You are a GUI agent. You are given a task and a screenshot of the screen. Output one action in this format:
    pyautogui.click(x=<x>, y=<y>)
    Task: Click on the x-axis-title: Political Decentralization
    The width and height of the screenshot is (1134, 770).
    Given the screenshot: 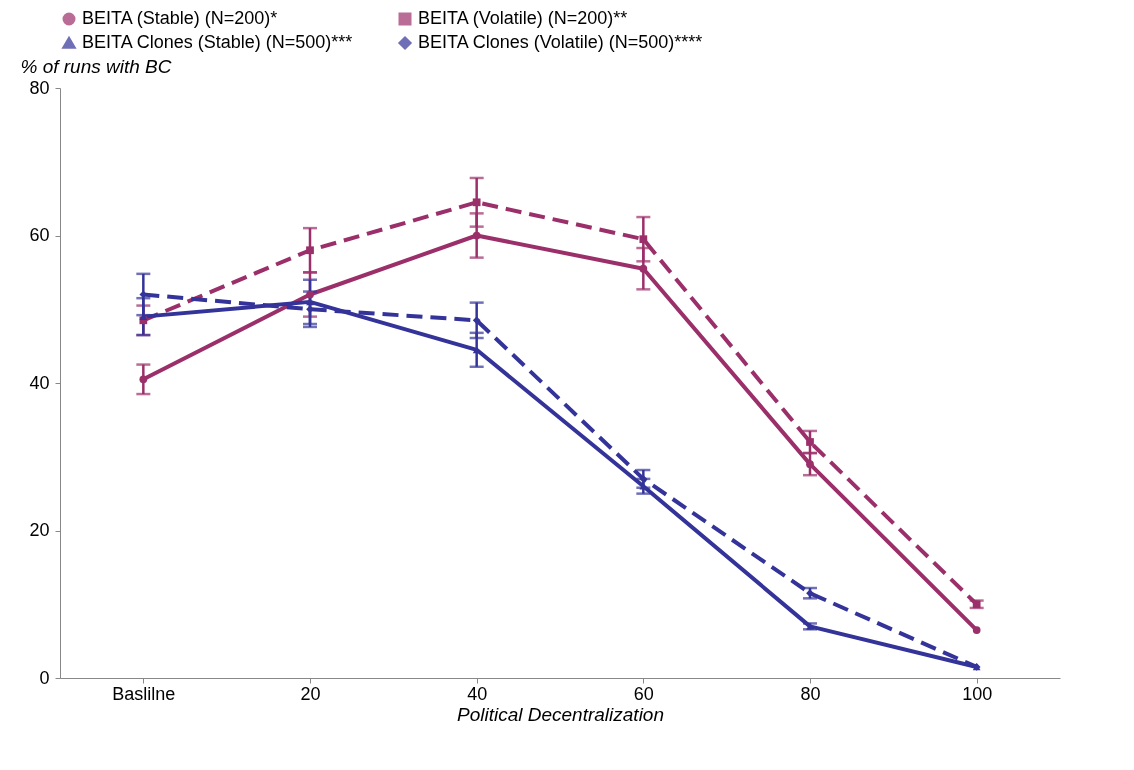 What is the action you would take?
    pyautogui.click(x=560, y=714)
    